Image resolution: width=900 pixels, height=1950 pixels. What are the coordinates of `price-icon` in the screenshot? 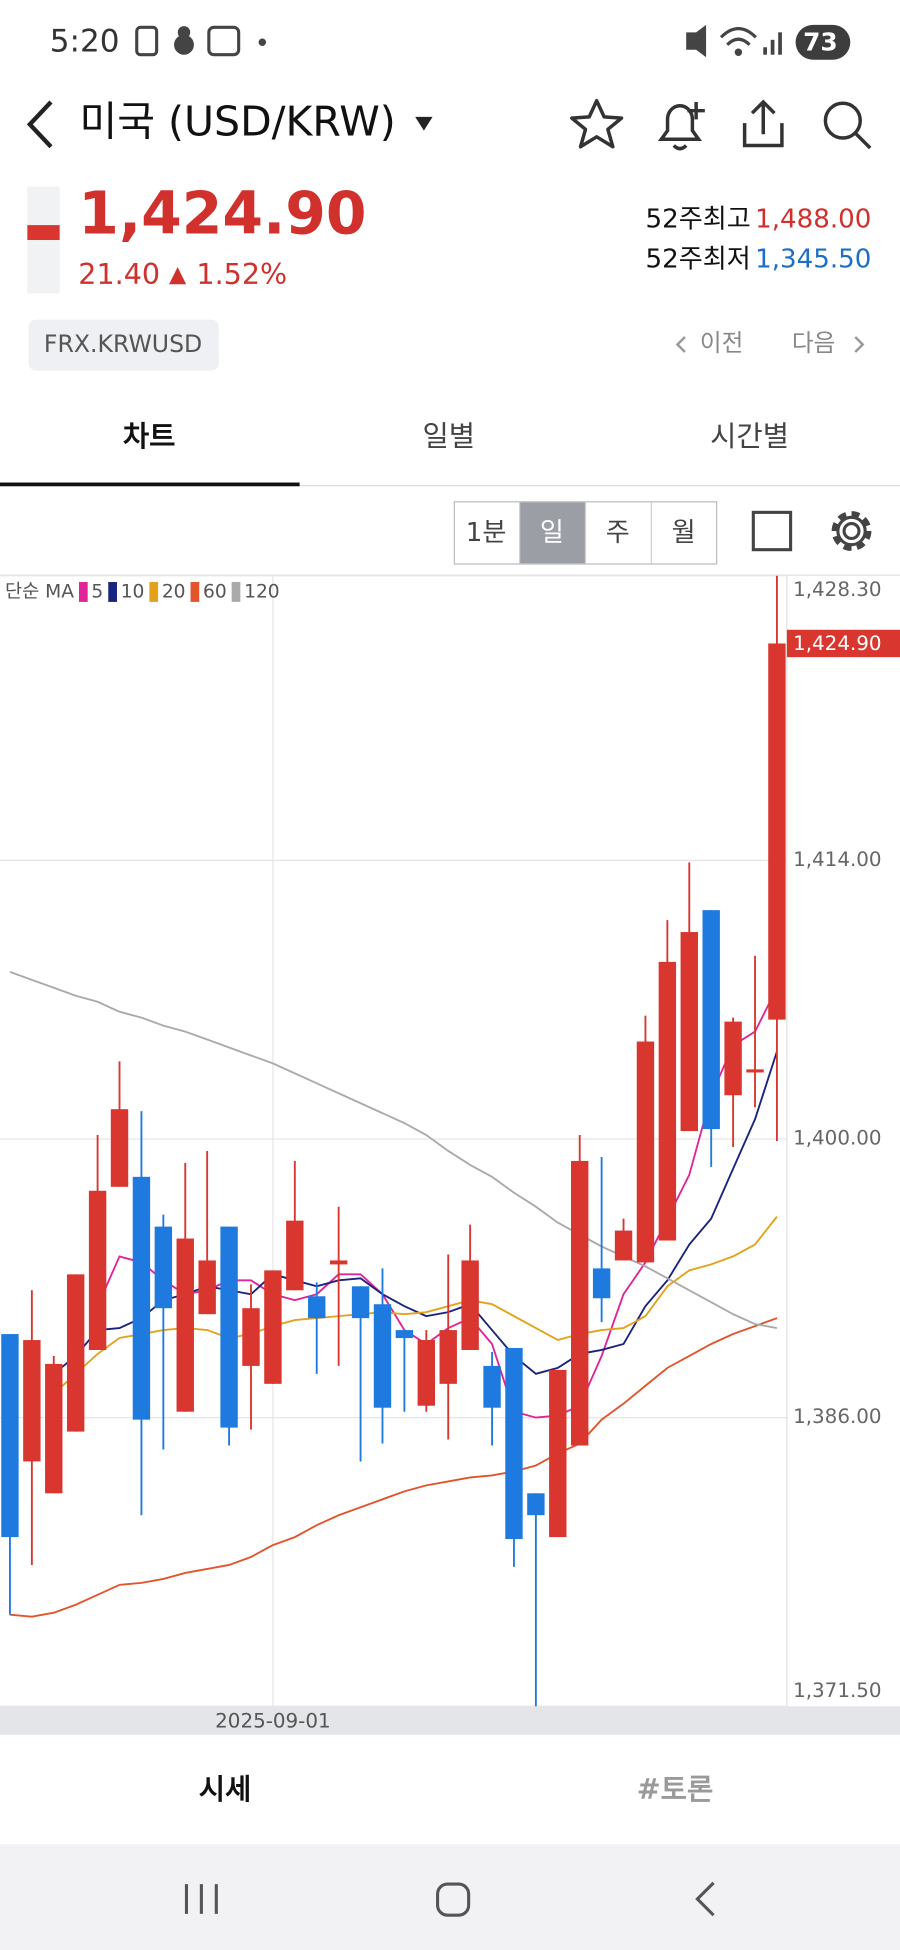 It's located at (43, 233).